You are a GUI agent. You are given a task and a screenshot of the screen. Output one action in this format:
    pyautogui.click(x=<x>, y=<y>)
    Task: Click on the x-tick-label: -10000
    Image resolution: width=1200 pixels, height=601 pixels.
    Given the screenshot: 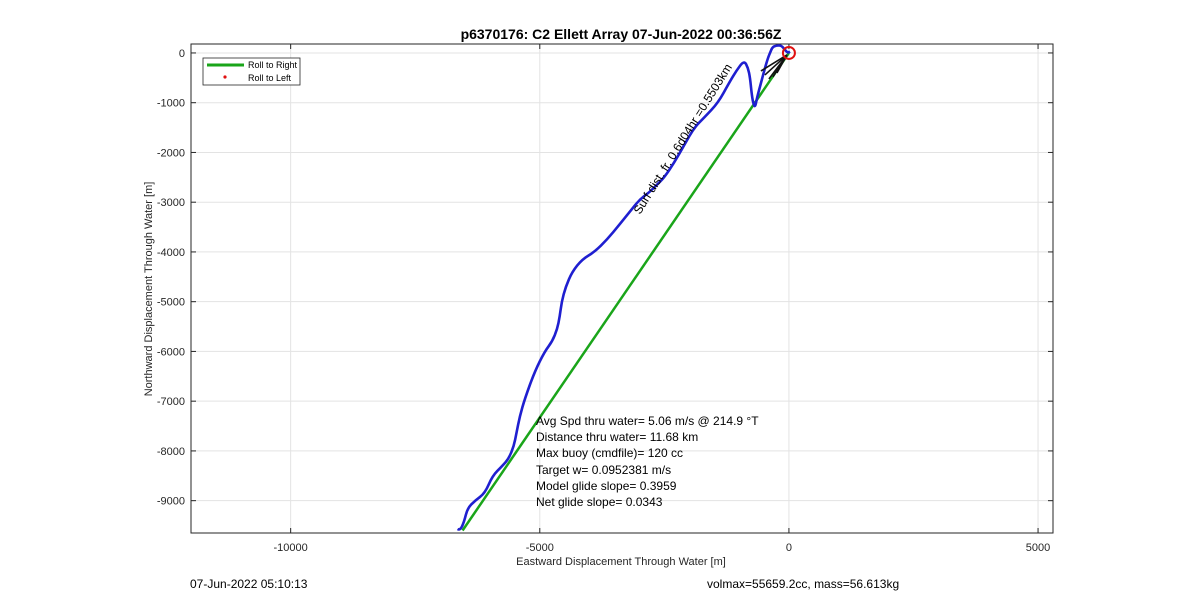 What is the action you would take?
    pyautogui.click(x=291, y=548)
    